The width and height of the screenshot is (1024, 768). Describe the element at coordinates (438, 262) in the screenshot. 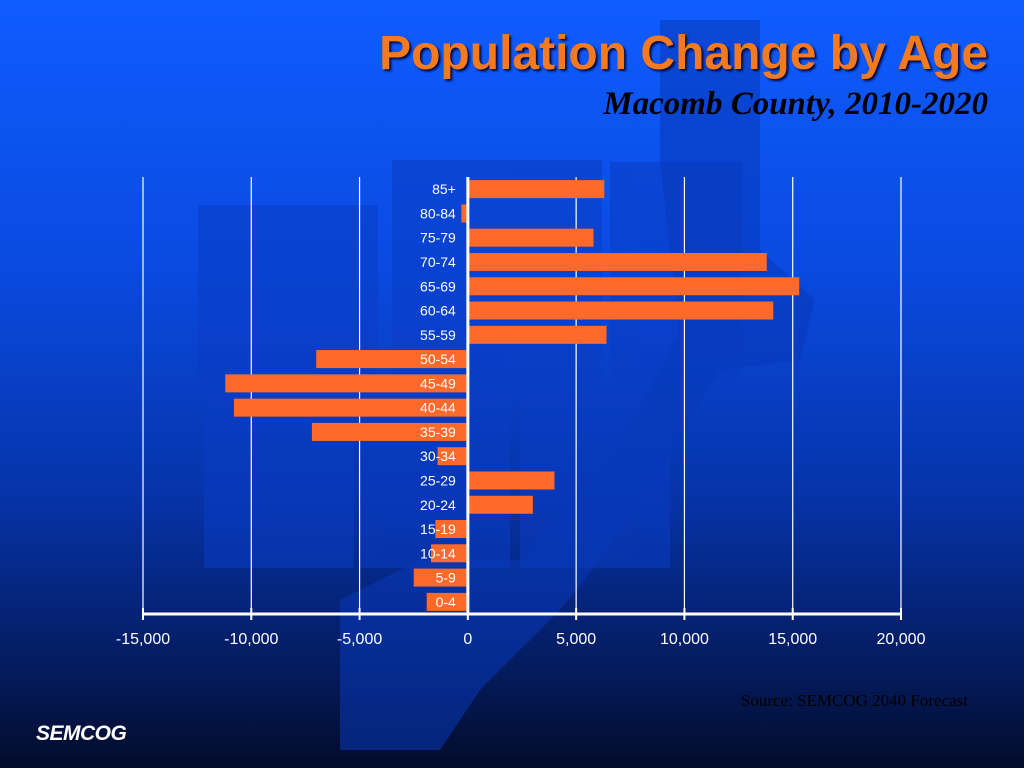

I see `category-label: 70-74` at that location.